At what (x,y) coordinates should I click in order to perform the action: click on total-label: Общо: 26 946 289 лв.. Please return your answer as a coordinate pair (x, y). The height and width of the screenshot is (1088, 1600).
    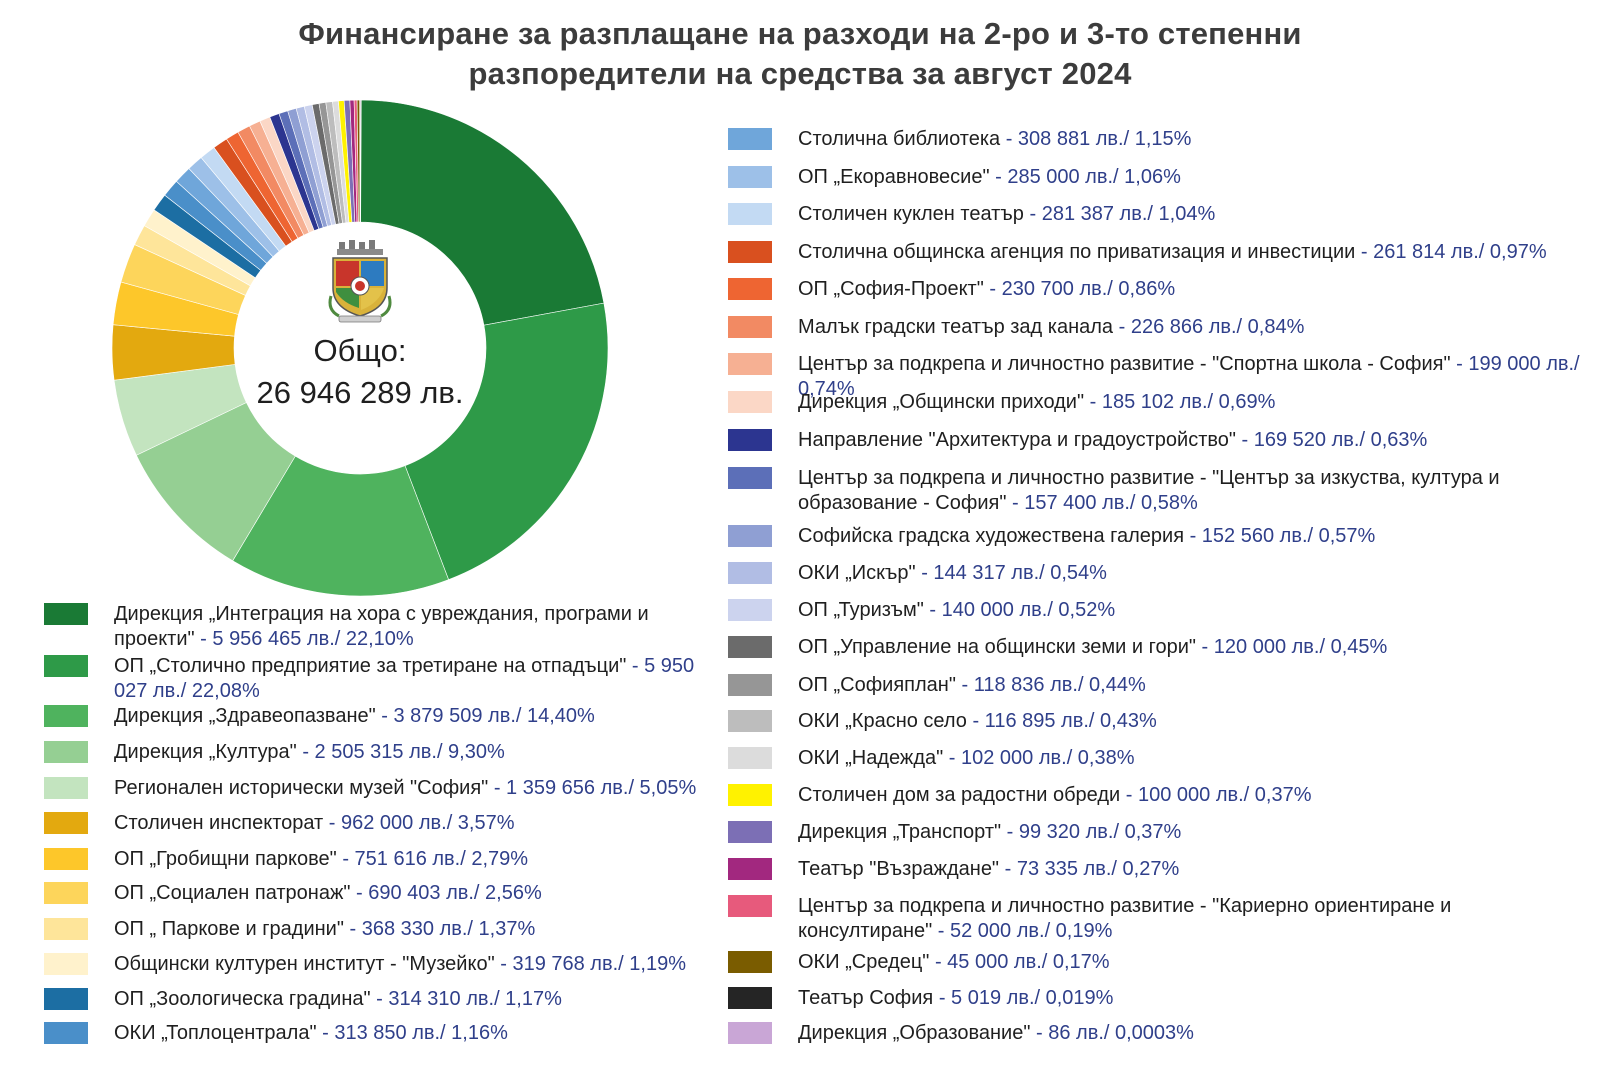
    Looking at the image, I should click on (360, 372).